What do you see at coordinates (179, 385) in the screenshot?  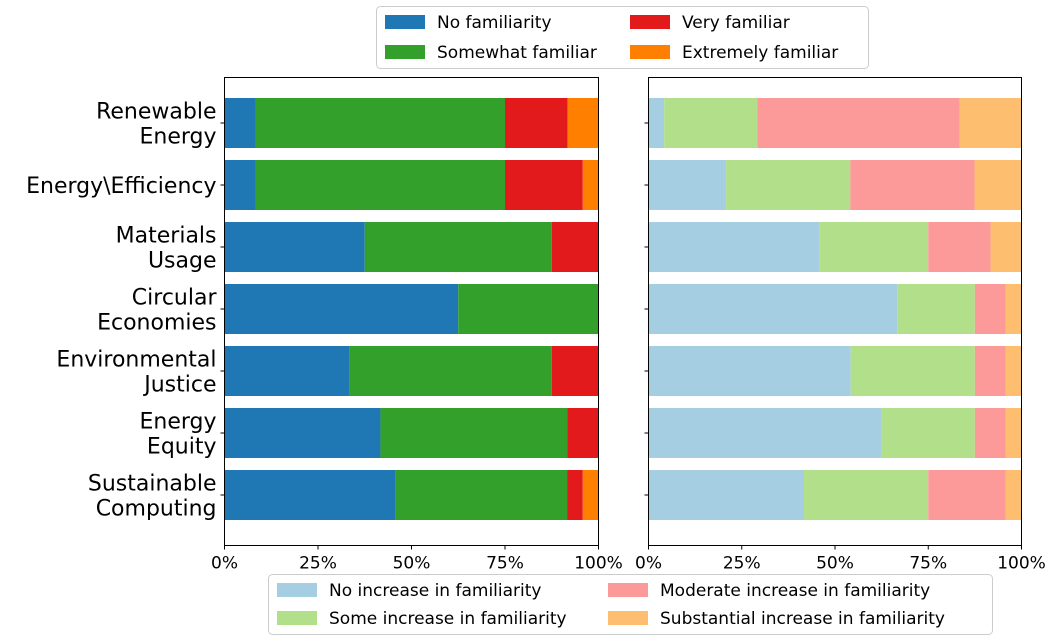 I see `category-label: Justice` at bounding box center [179, 385].